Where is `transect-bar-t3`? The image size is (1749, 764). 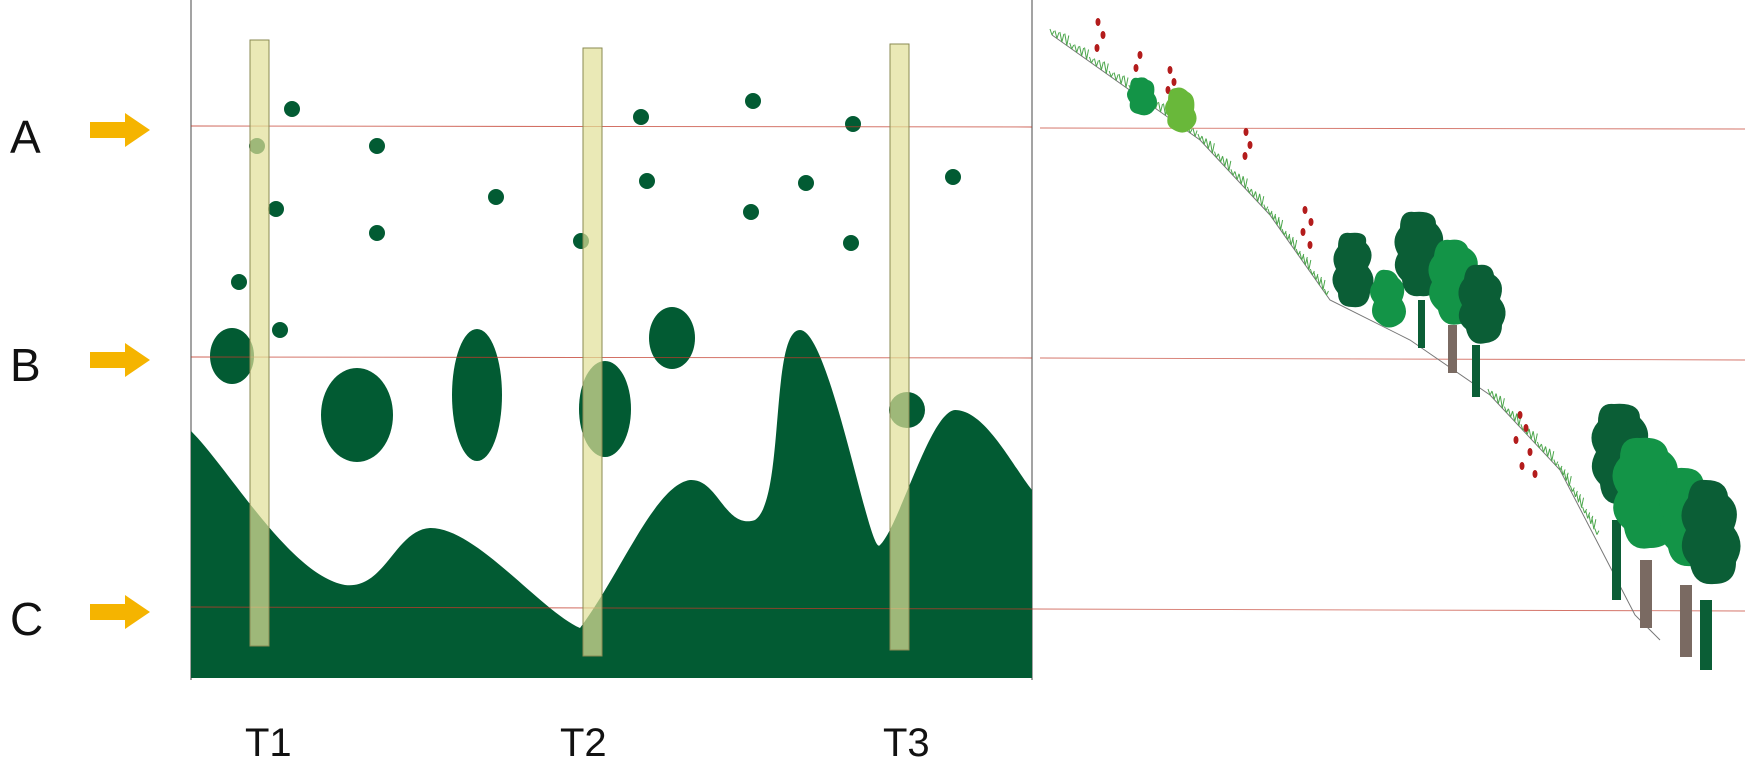
transect-bar-t3 is located at coordinates (899, 347).